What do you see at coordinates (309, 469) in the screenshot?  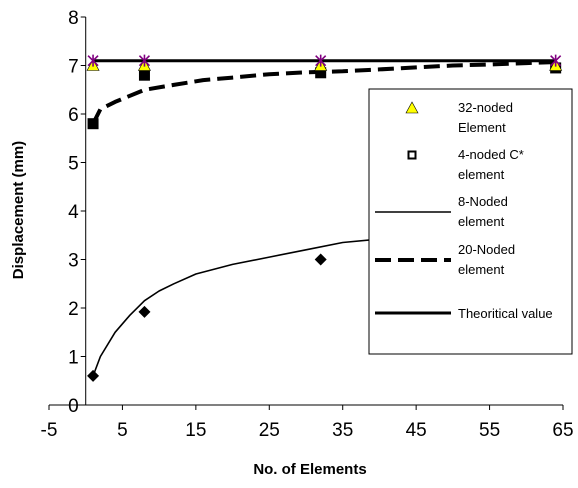 I see `x-axis-title: No. of Elements` at bounding box center [309, 469].